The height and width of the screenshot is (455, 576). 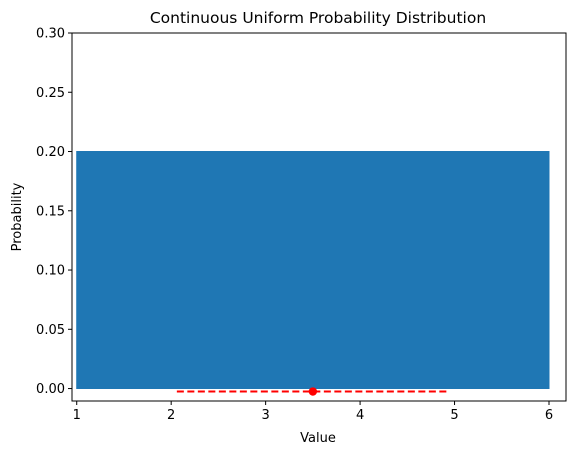 I want to click on x-tick-label: 5, so click(x=454, y=415).